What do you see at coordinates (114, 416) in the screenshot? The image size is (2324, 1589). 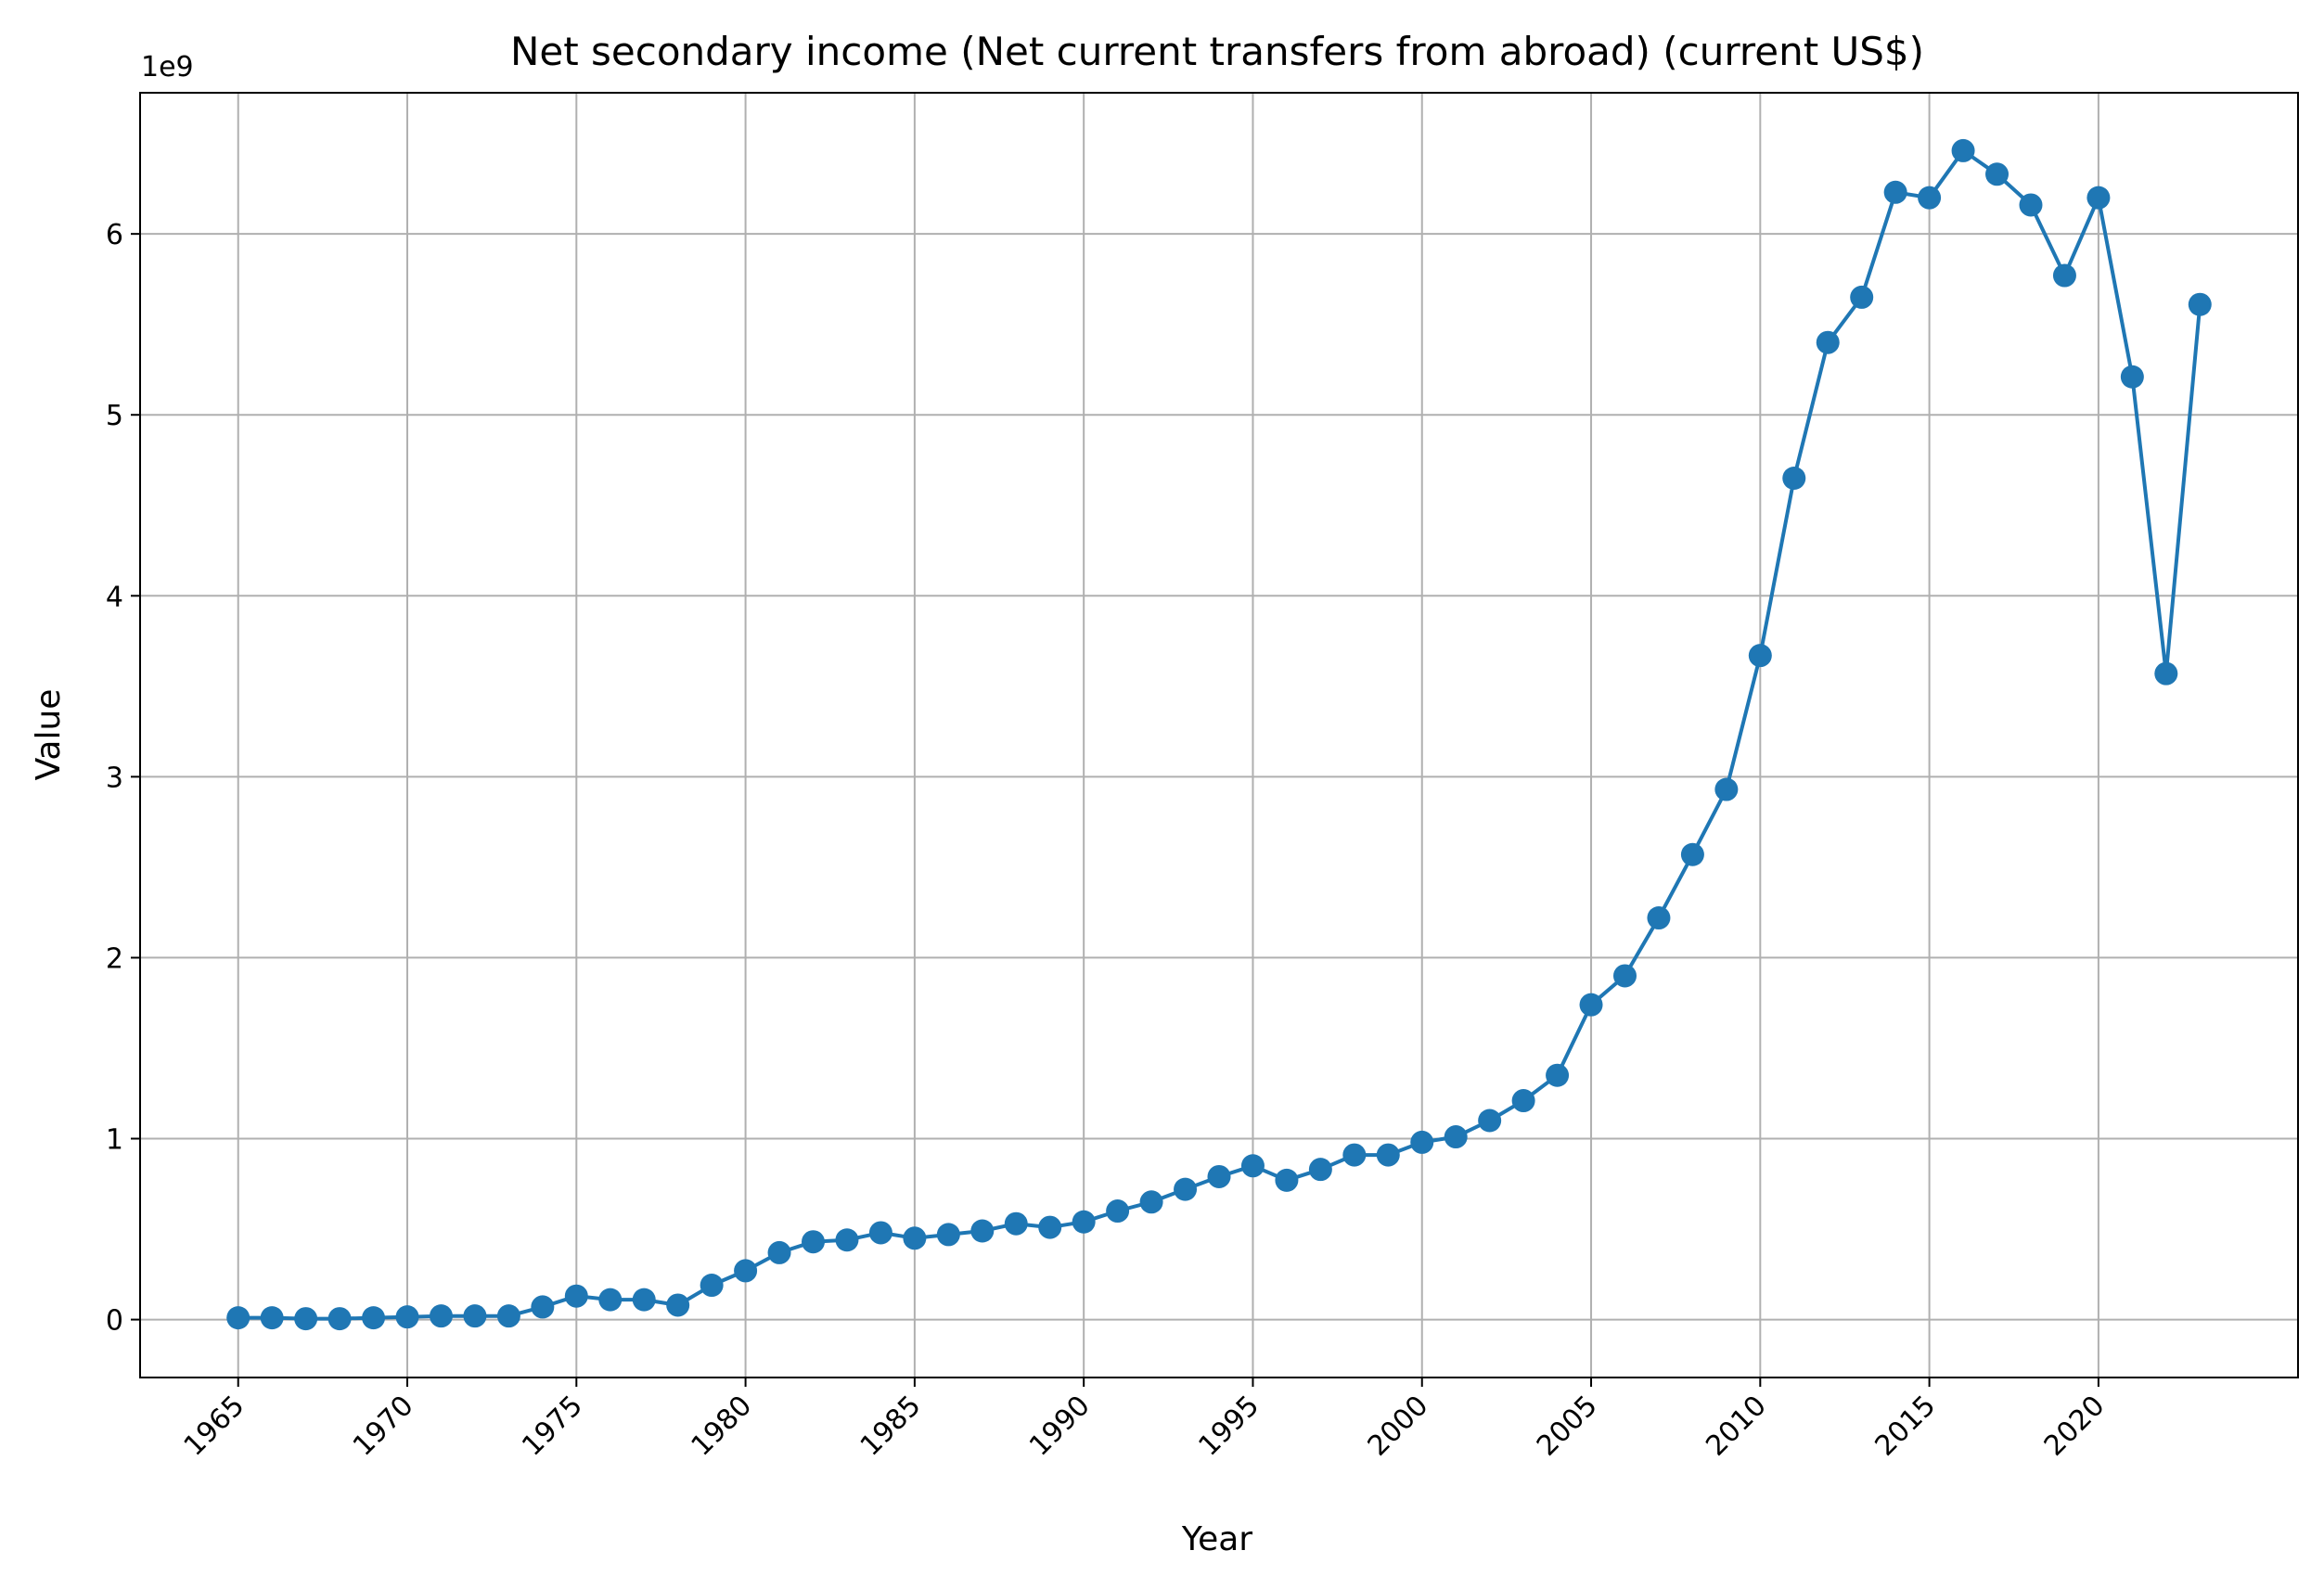 I see `y-tick-label: 5` at bounding box center [114, 416].